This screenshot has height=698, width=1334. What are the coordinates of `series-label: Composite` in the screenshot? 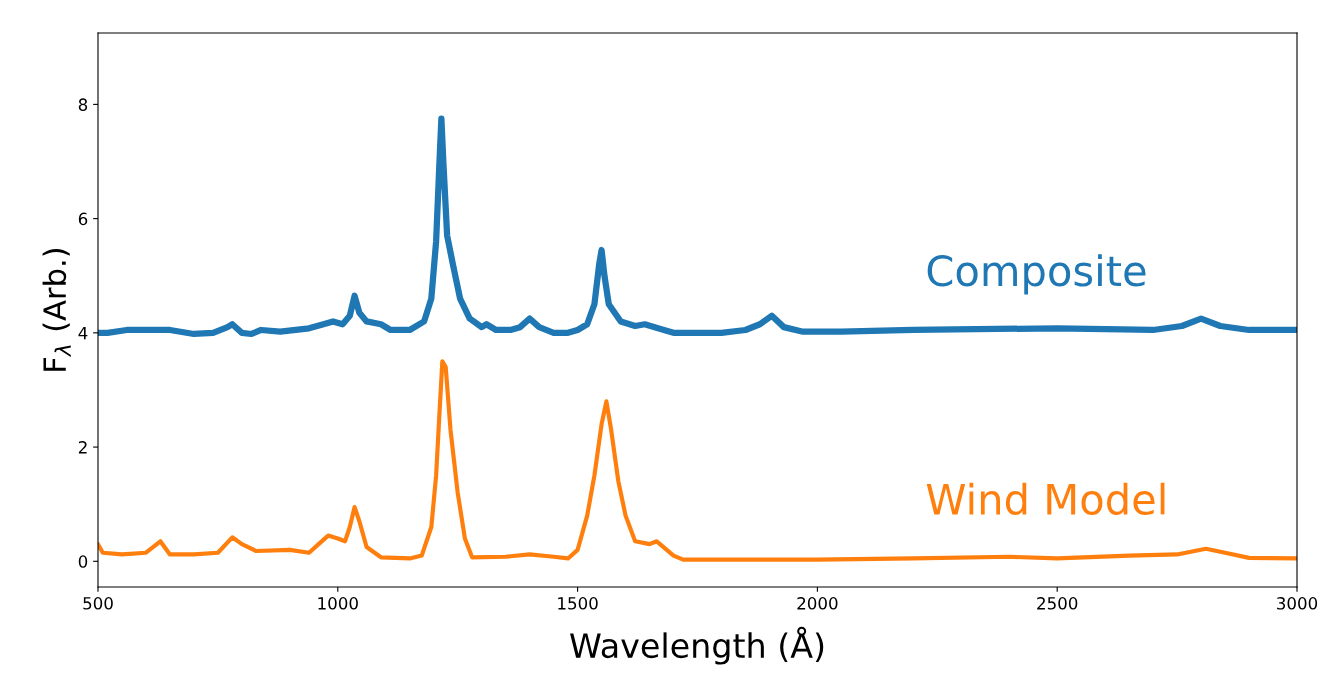 It's located at (1036, 274).